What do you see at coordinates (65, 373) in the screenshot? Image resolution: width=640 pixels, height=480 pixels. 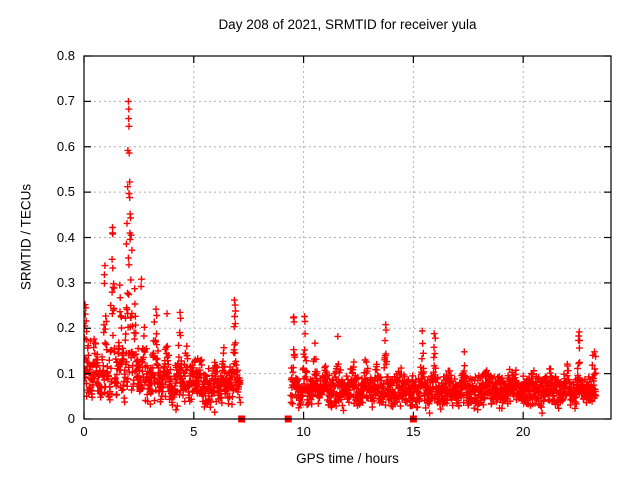 I see `y-tick-label: 0.1` at bounding box center [65, 373].